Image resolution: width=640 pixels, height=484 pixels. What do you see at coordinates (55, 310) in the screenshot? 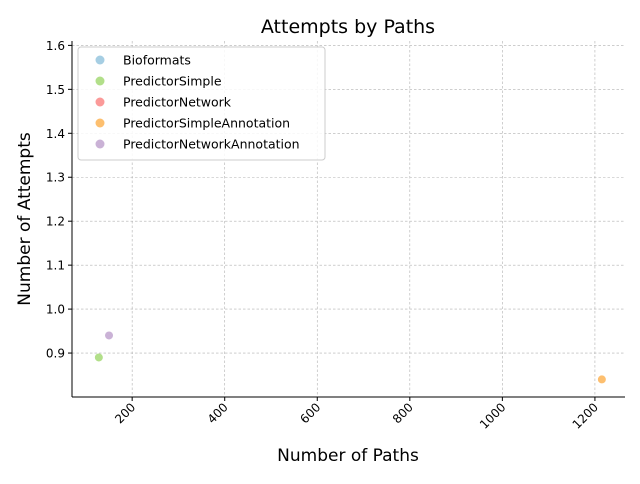
I see `y-tick-label: 1.0` at bounding box center [55, 310].